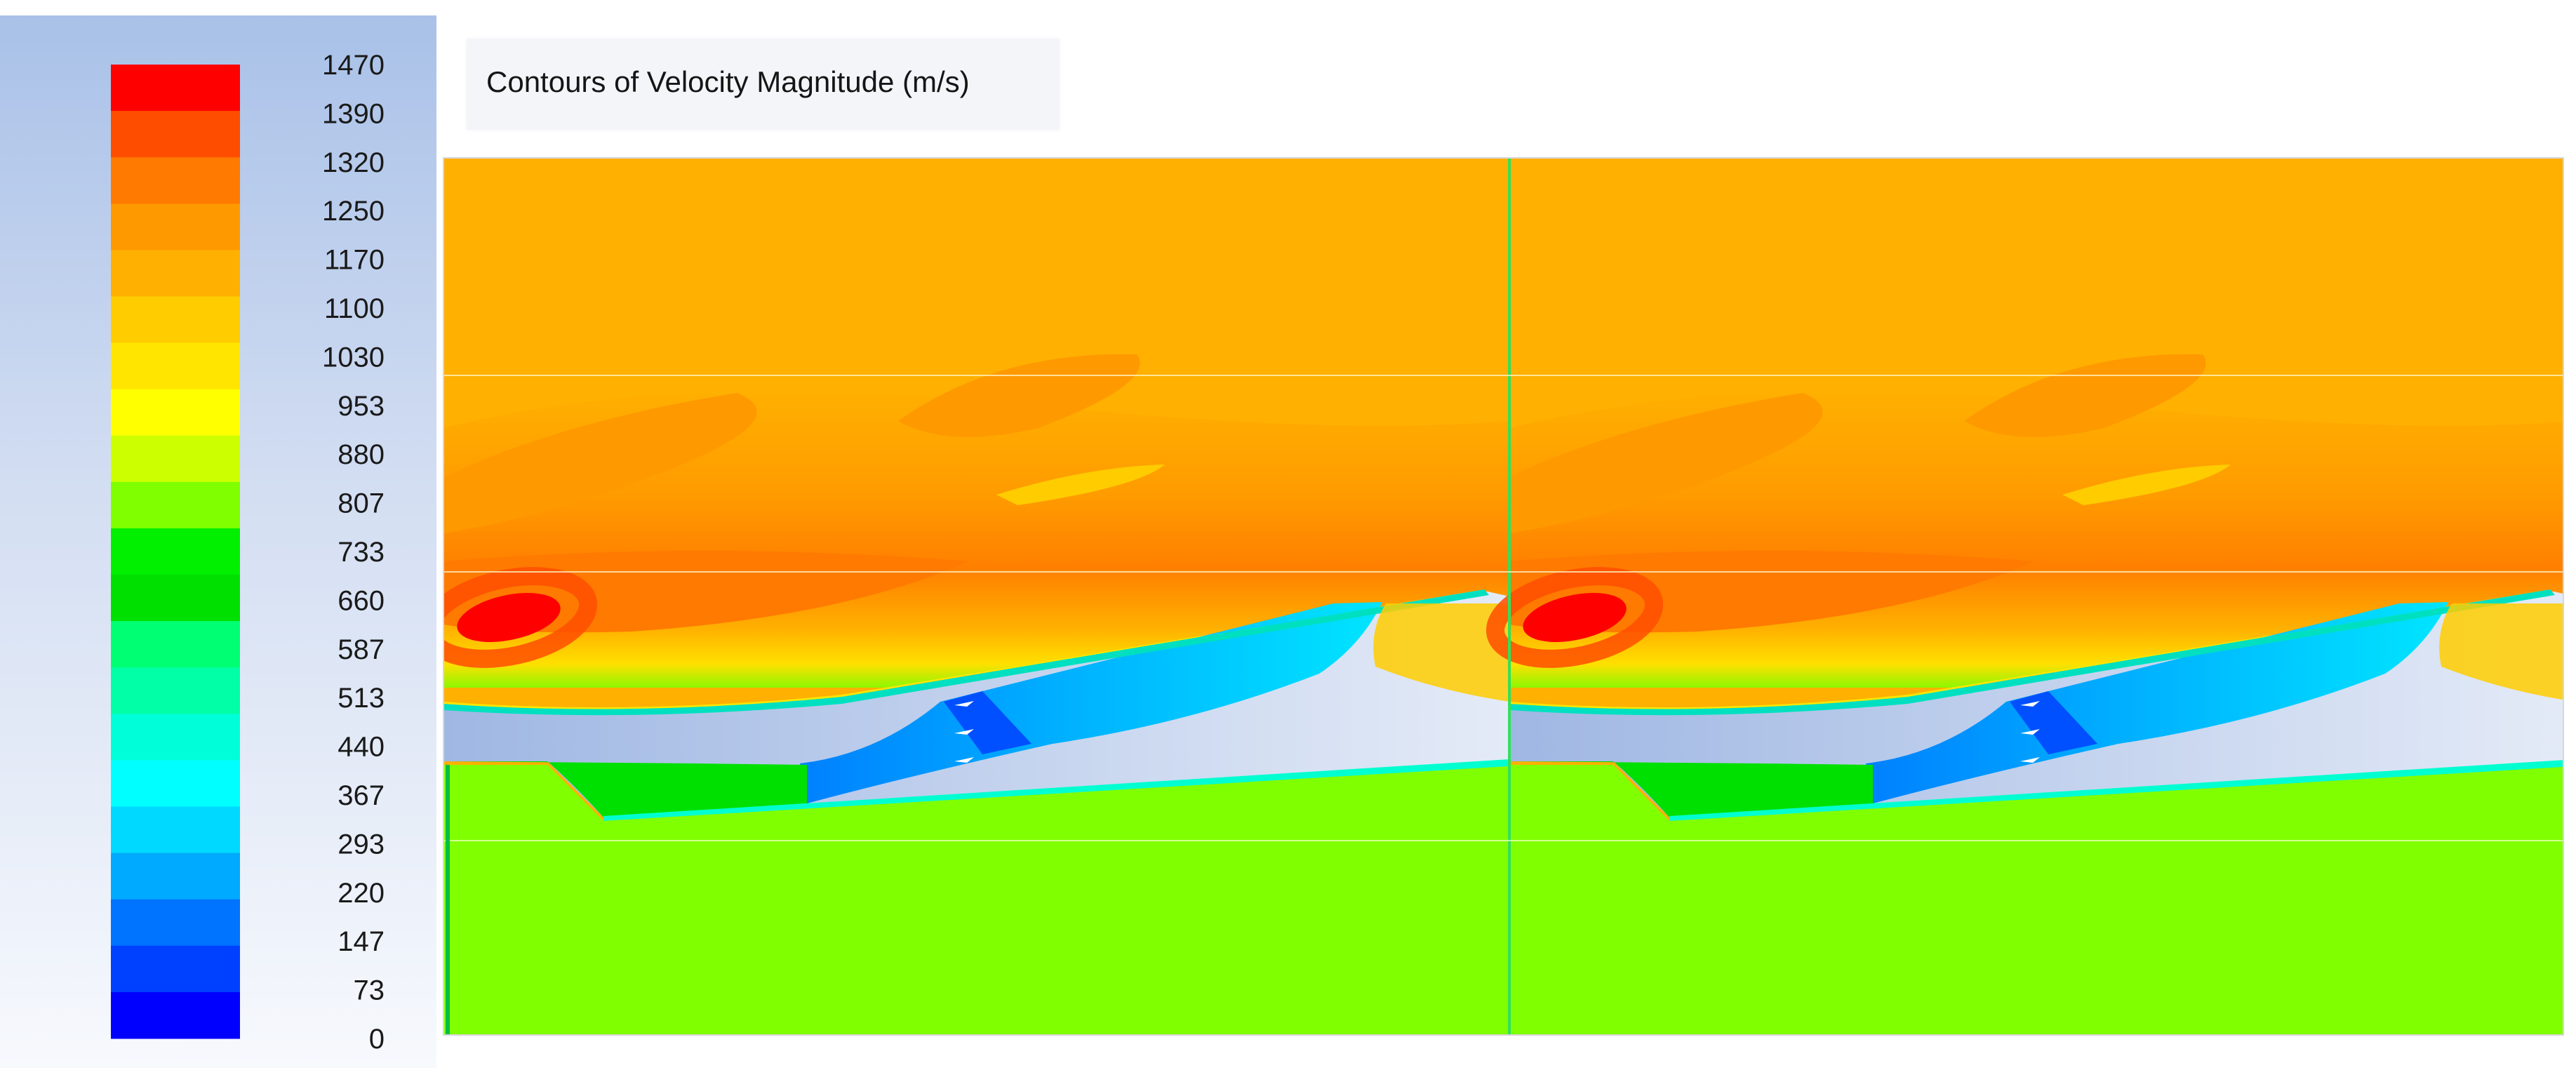 The image size is (2576, 1082). What do you see at coordinates (354, 260) in the screenshot?
I see `colorbar-tick-label: 1170` at bounding box center [354, 260].